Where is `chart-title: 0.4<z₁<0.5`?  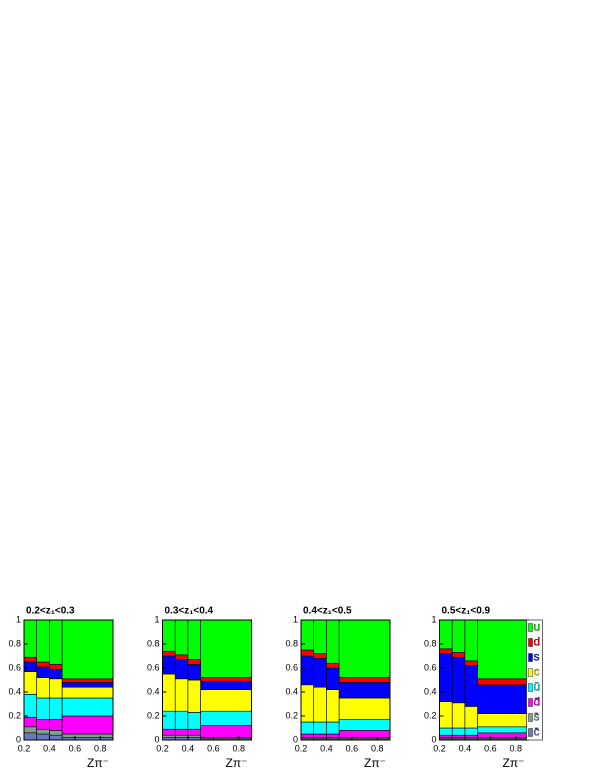
chart-title: 0.4<z₁<0.5 is located at coordinates (327, 611).